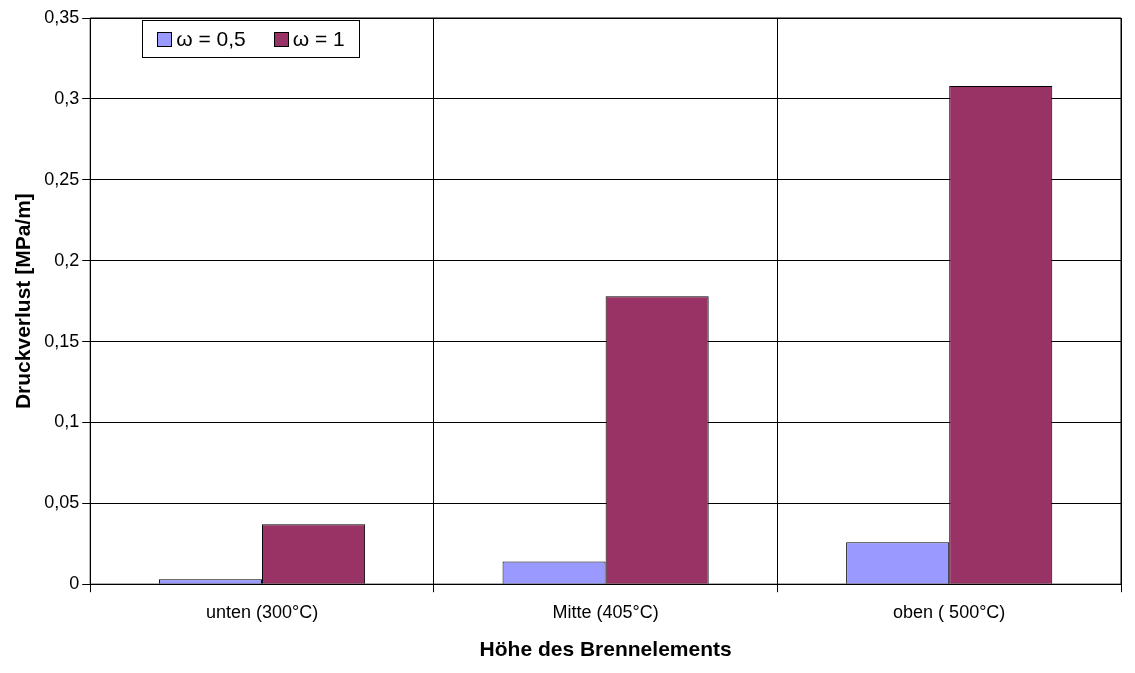 This screenshot has height=673, width=1135. Describe the element at coordinates (67, 259) in the screenshot. I see `y-tick-label: 0,2` at that location.